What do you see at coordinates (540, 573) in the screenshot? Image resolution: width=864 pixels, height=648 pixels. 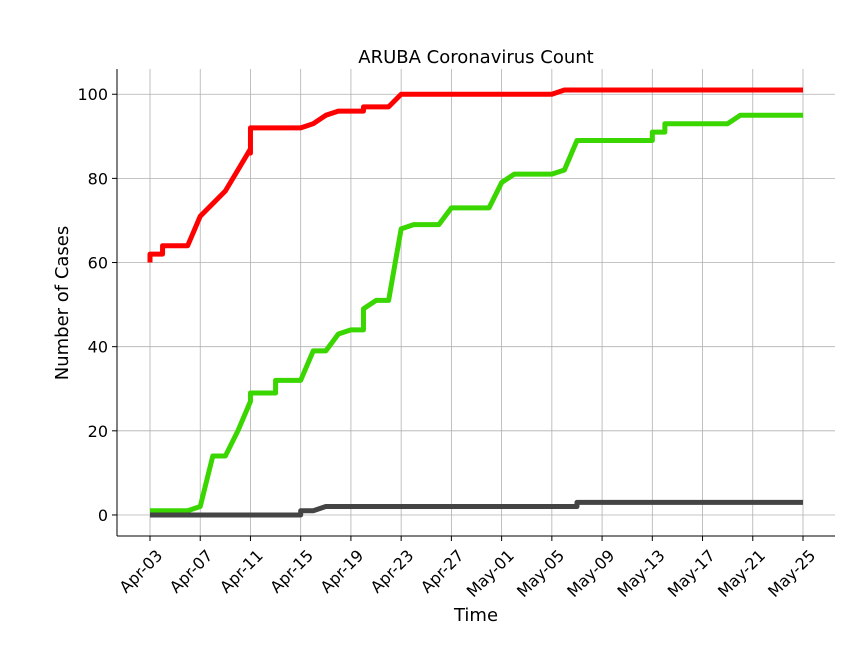 I see `x-tick-label: May-05` at bounding box center [540, 573].